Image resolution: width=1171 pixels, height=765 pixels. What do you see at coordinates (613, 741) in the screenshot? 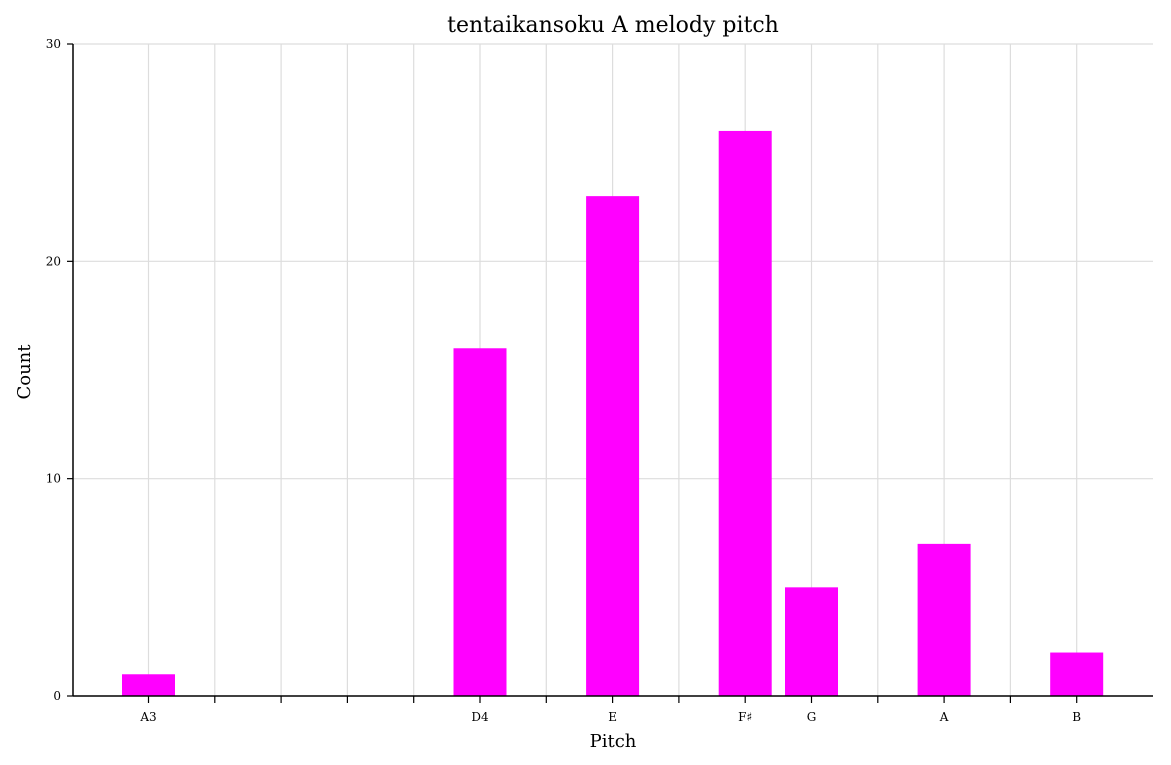
I see `x-axis-label: Pitch` at bounding box center [613, 741].